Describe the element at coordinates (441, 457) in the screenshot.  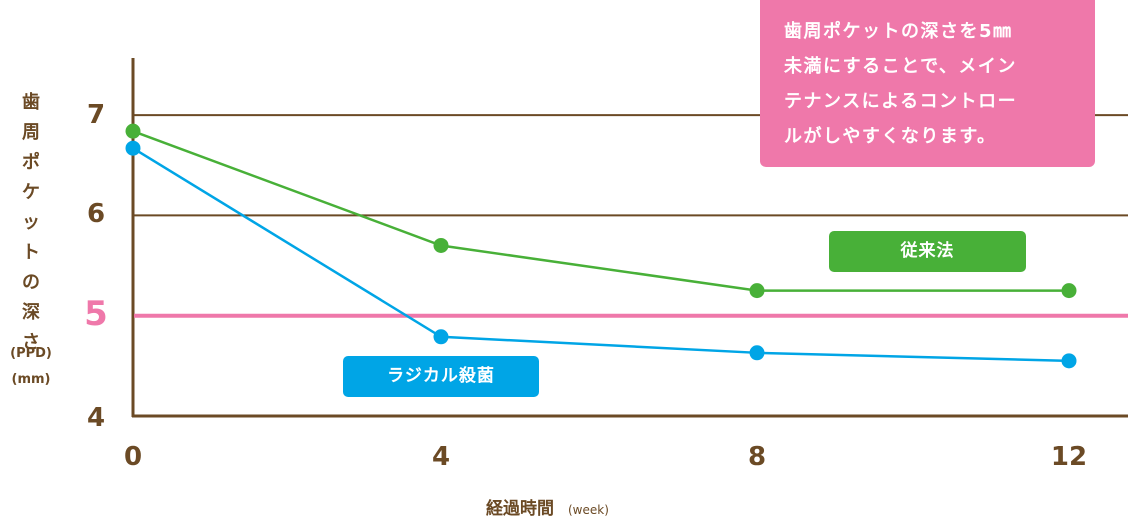
I see `x-tick-4: 4` at that location.